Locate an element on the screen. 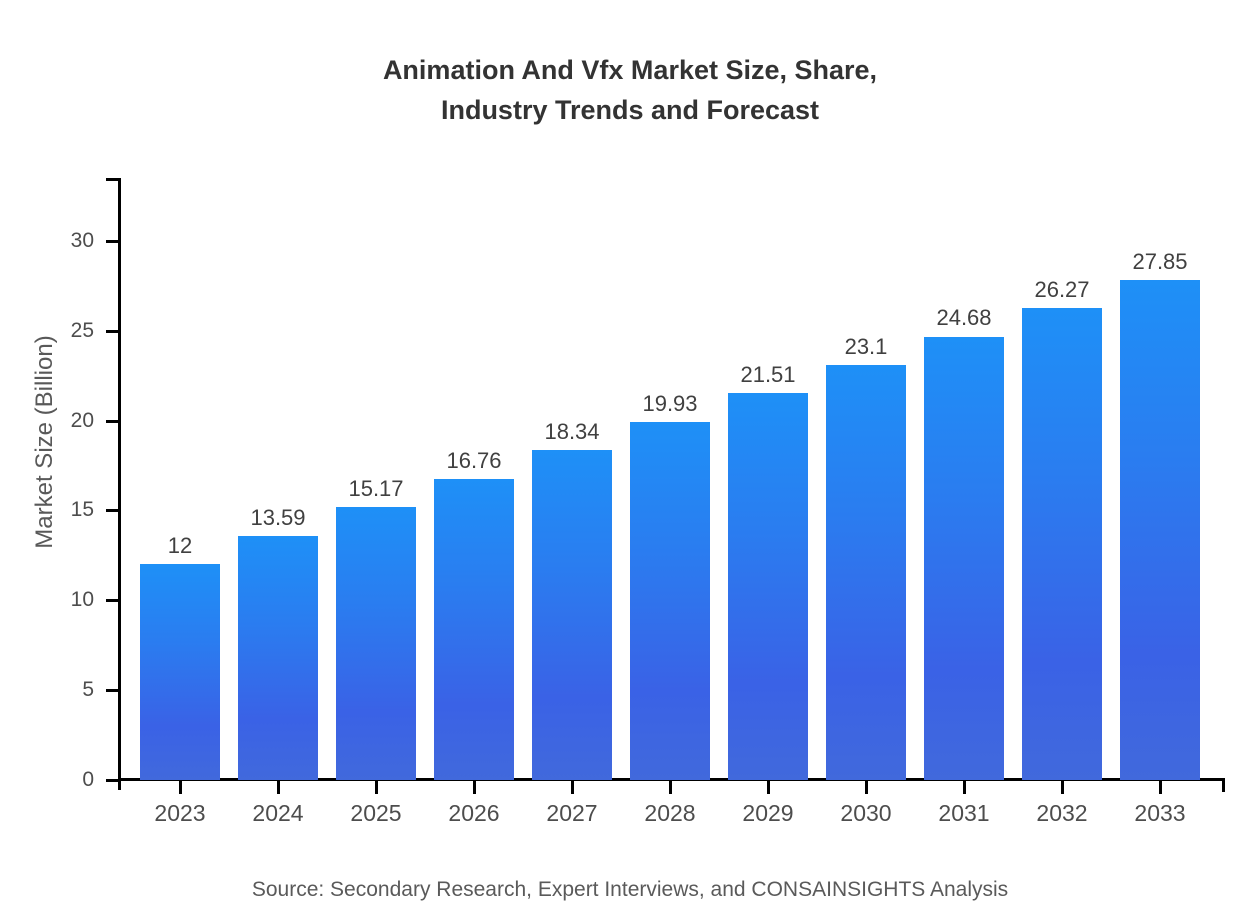  bar-value-label: 19.93 is located at coordinates (670, 403).